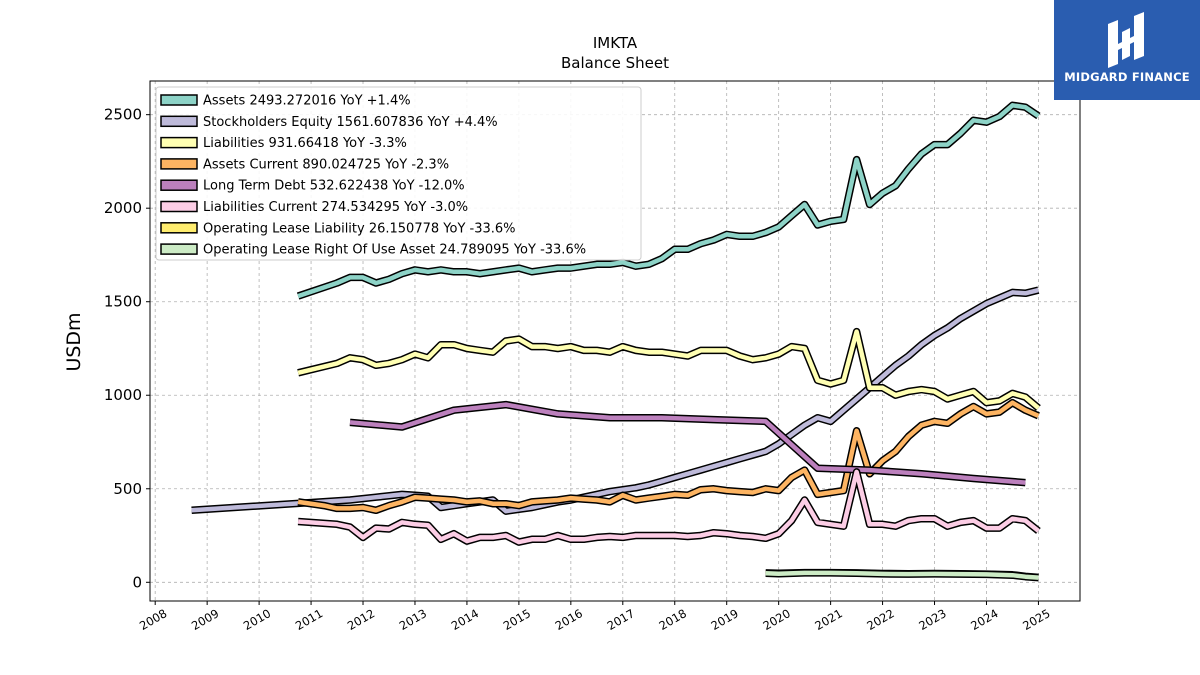 The width and height of the screenshot is (1200, 675). What do you see at coordinates (123, 115) in the screenshot?
I see `y-tick-label: 2500` at bounding box center [123, 115].